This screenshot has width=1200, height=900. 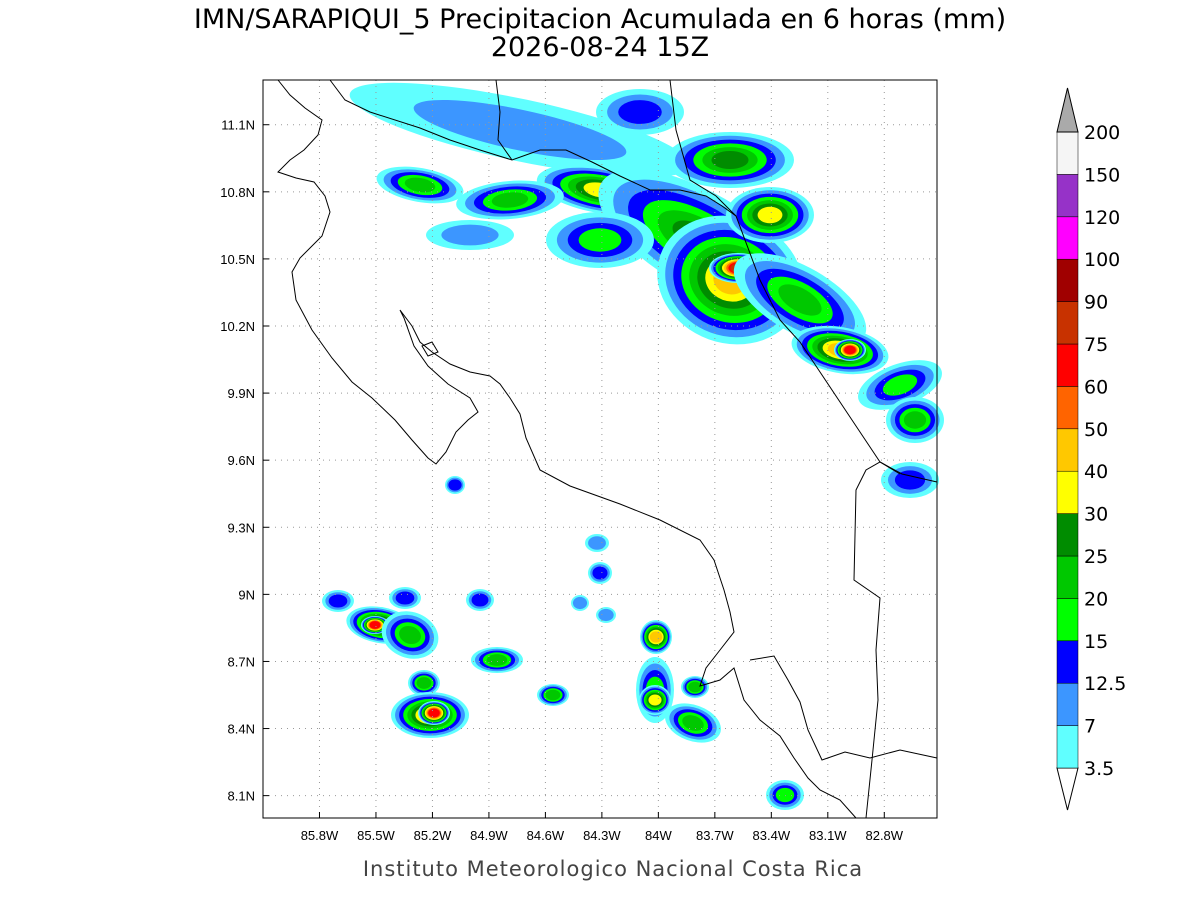 I want to click on colorbar-label: 7, so click(x=1090, y=727).